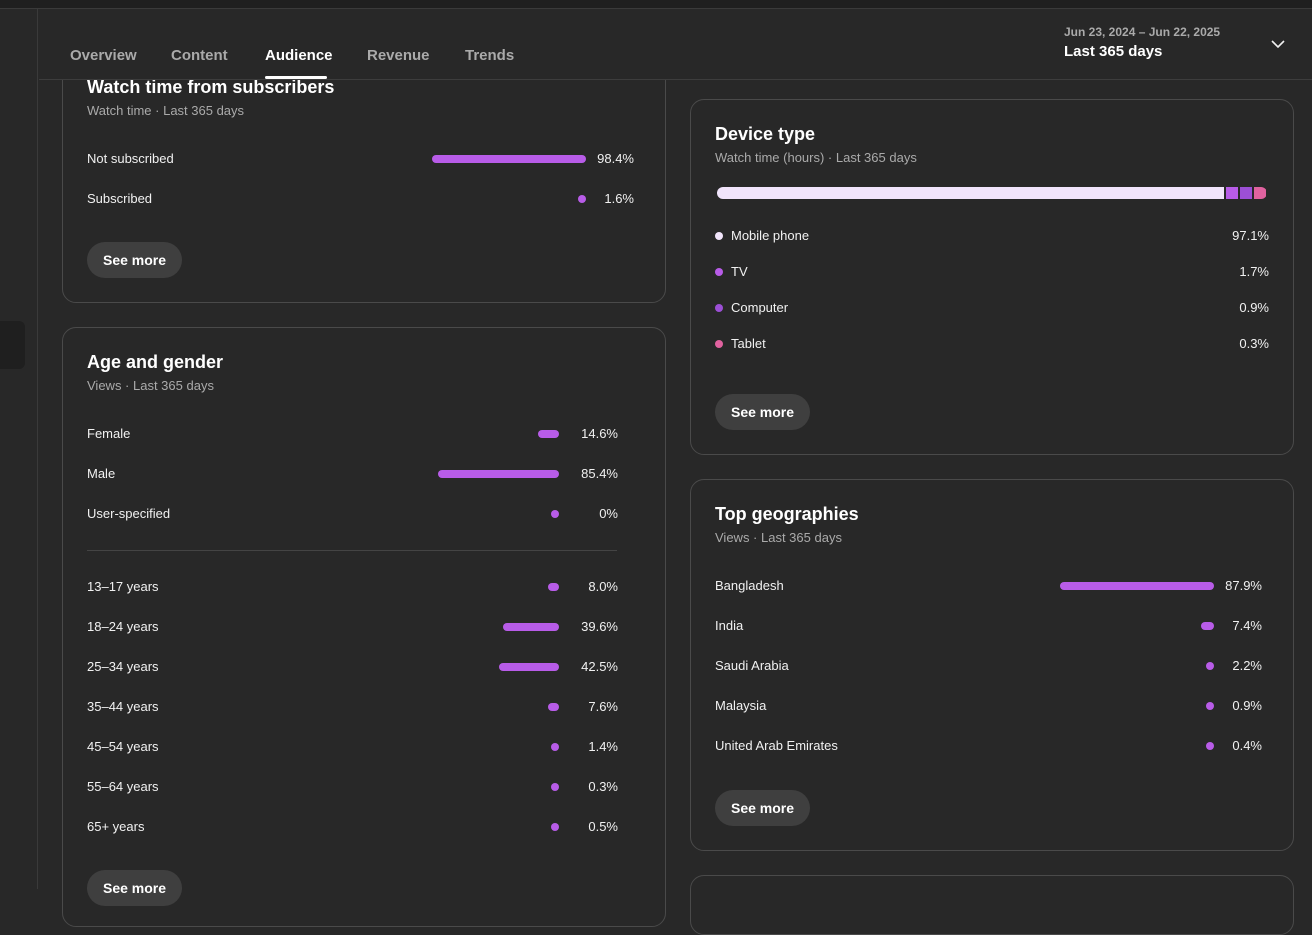 The image size is (1312, 935). I want to click on row-percent: 87.9%, so click(1243, 585).